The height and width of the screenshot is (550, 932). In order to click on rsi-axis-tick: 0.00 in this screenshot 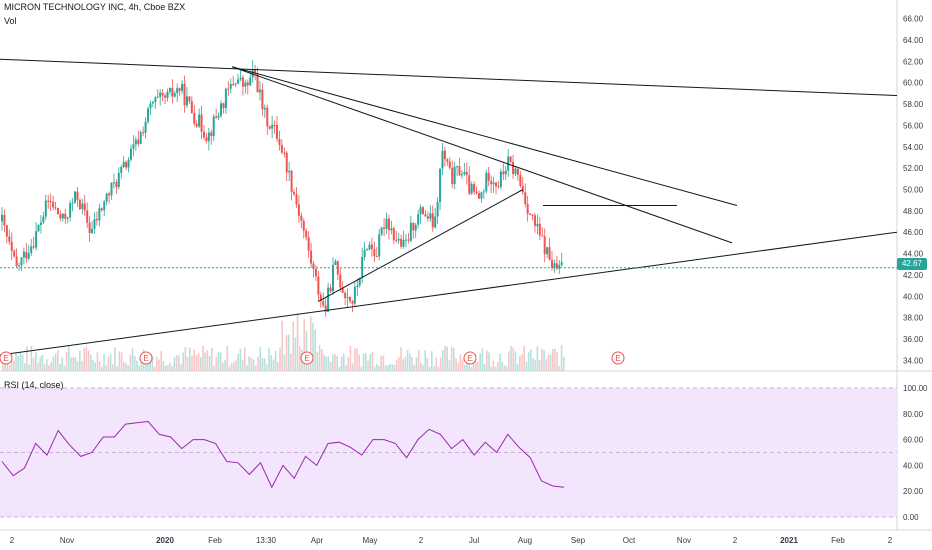, I will do `click(911, 517)`.